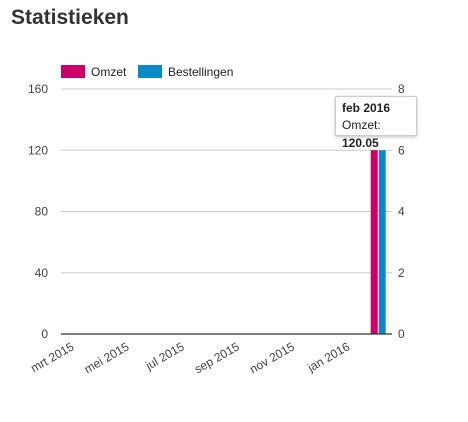 Image resolution: width=468 pixels, height=422 pixels. Describe the element at coordinates (401, 89) in the screenshot. I see `y-right-tick-label: 8` at that location.